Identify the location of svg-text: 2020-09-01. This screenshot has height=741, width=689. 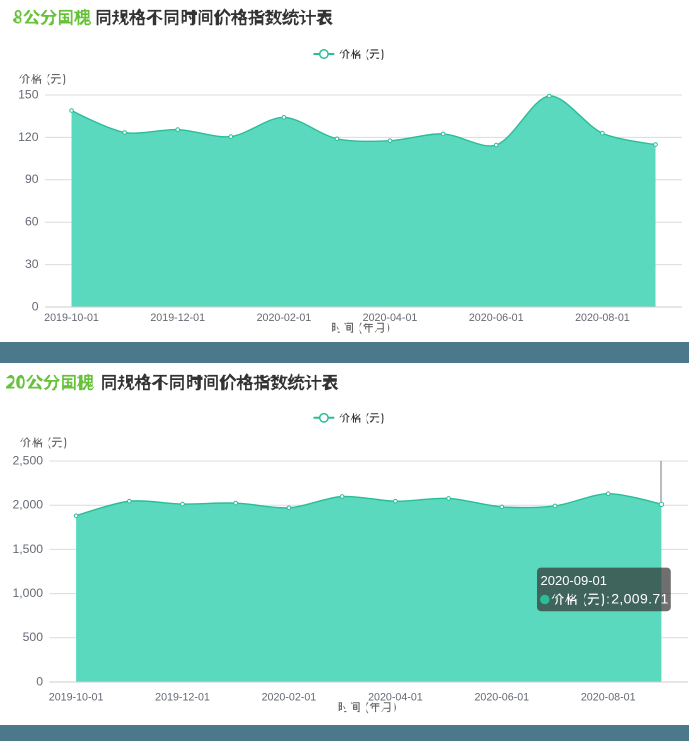
(574, 580).